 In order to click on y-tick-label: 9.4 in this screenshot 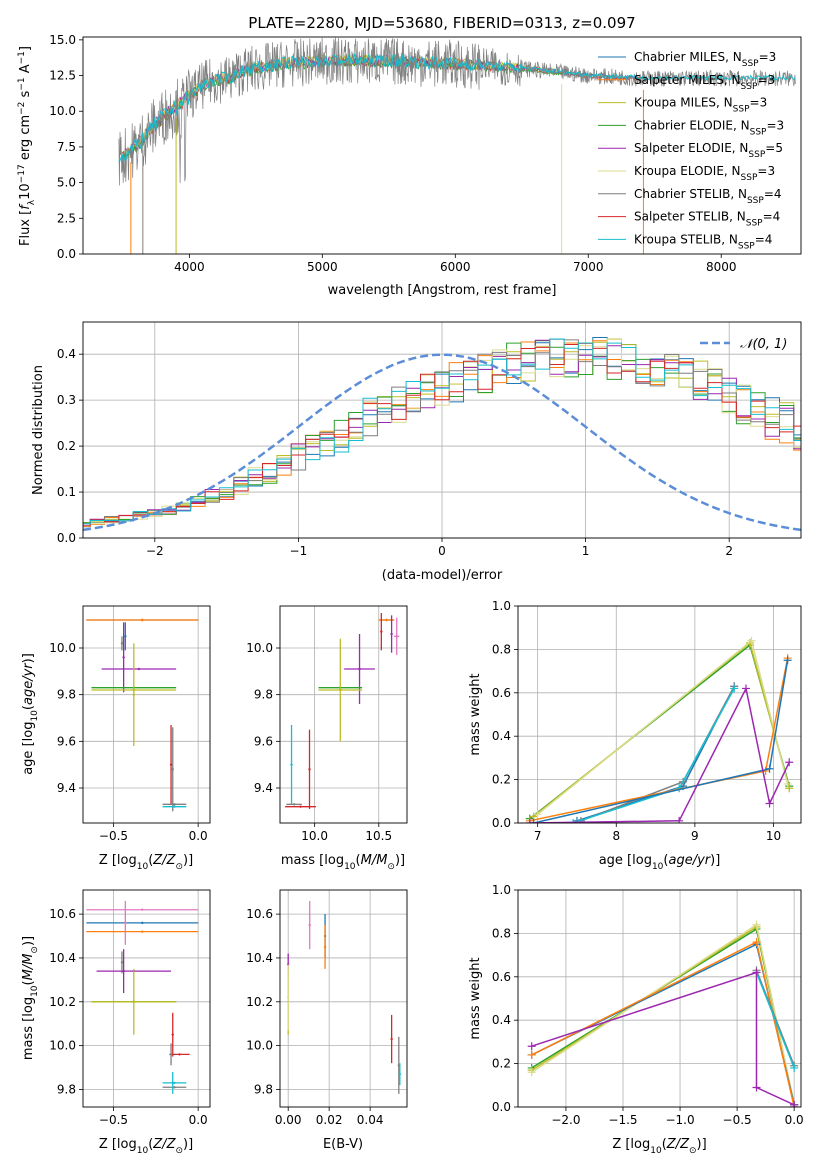, I will do `click(263, 788)`.